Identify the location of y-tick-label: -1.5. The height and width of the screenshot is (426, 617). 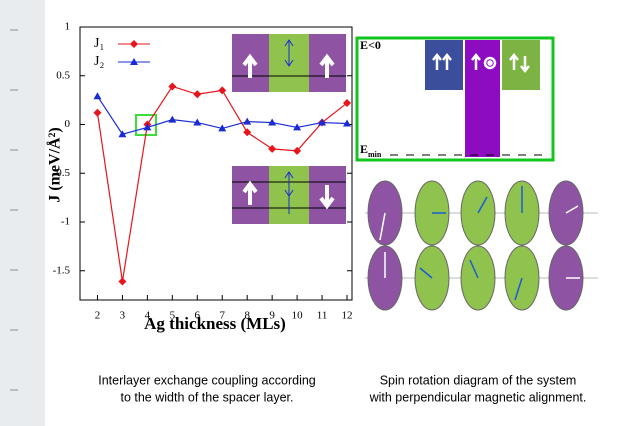
(62, 270).